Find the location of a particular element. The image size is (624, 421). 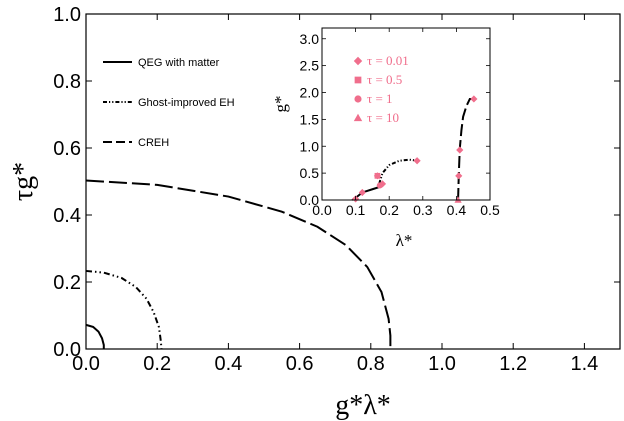

inset-x-tick-label: 0.1 is located at coordinates (356, 210).